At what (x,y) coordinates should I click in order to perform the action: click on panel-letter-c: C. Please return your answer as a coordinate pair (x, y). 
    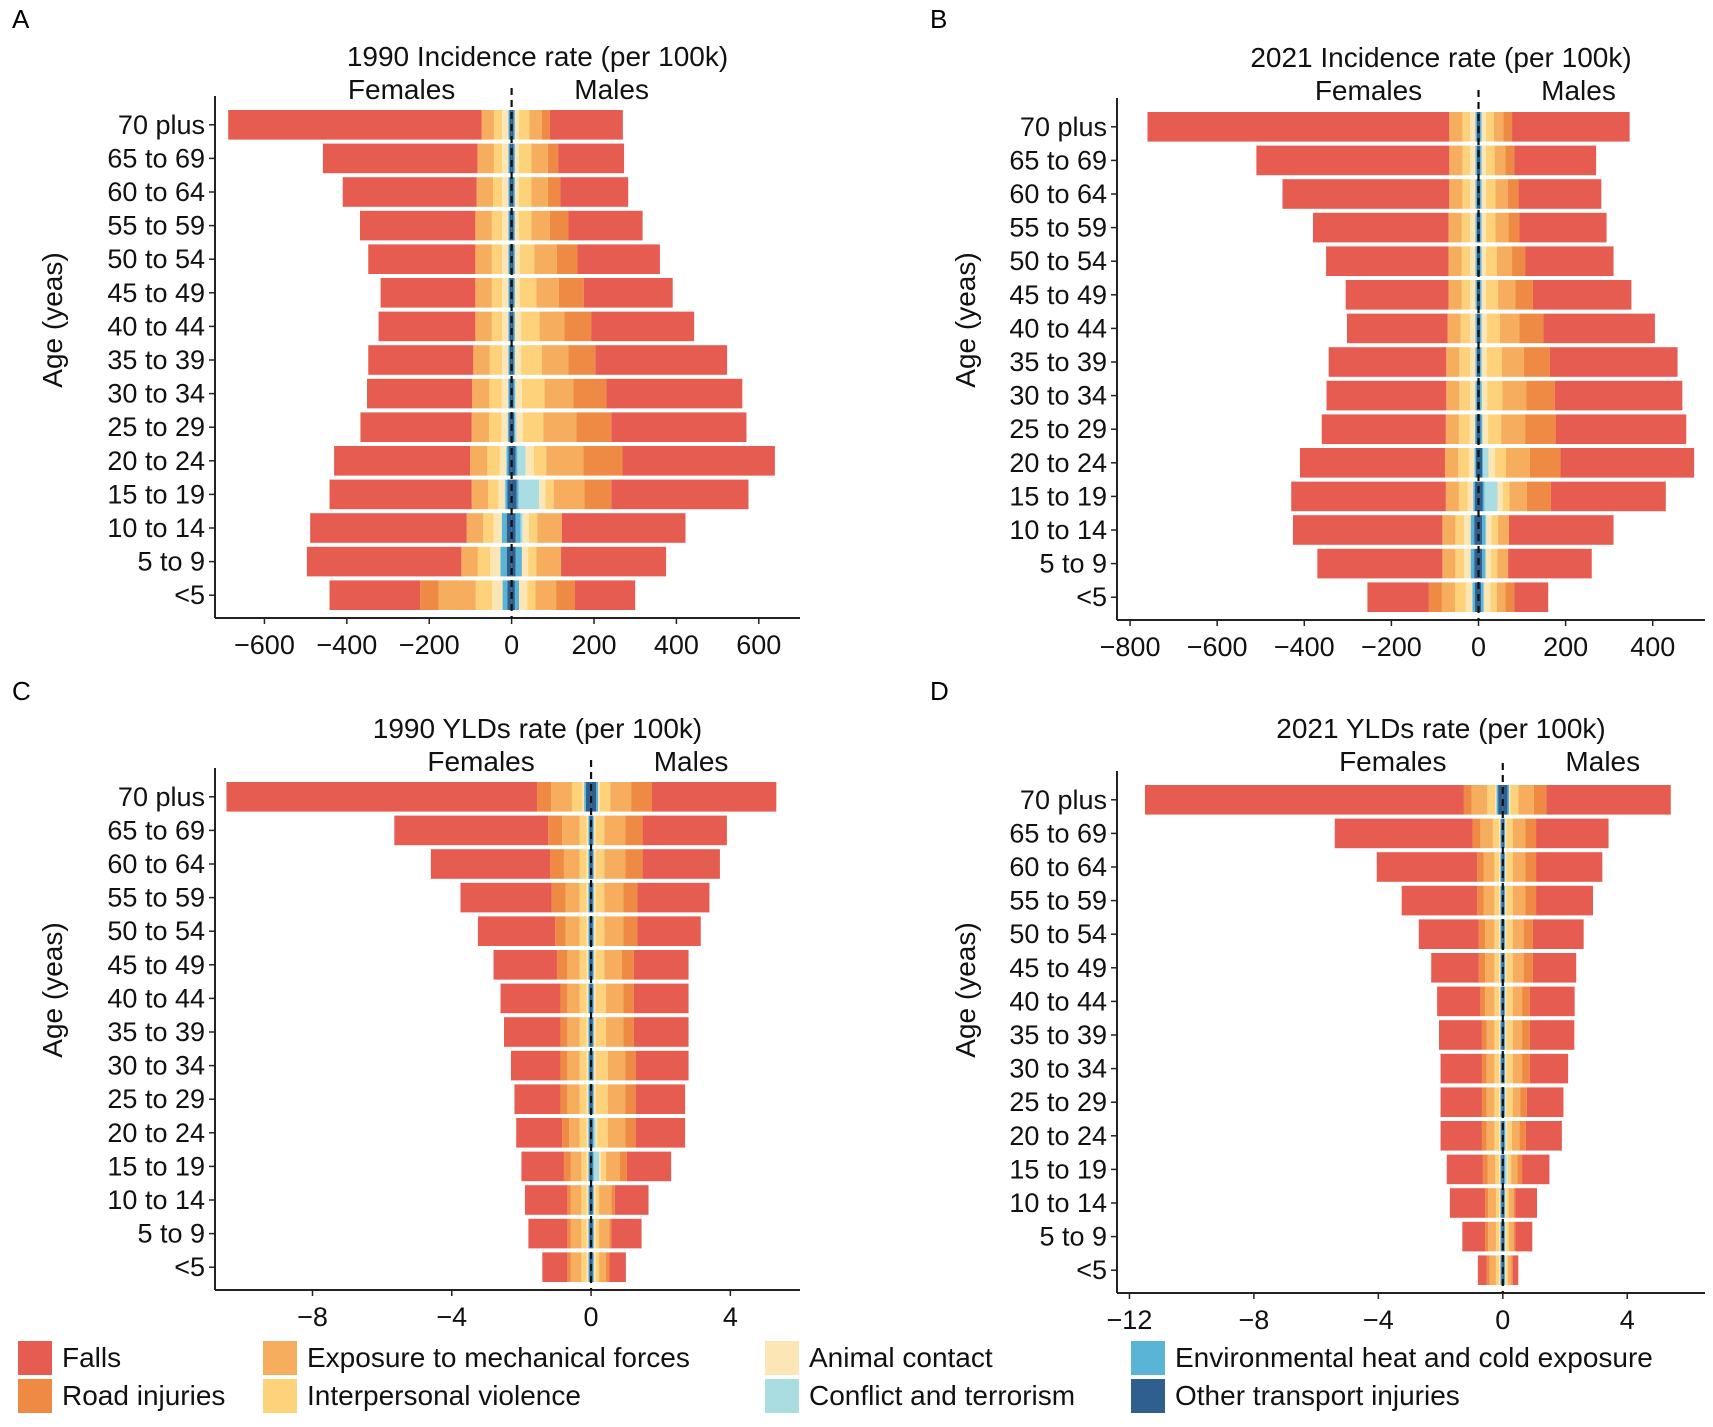
    Looking at the image, I should click on (21, 691).